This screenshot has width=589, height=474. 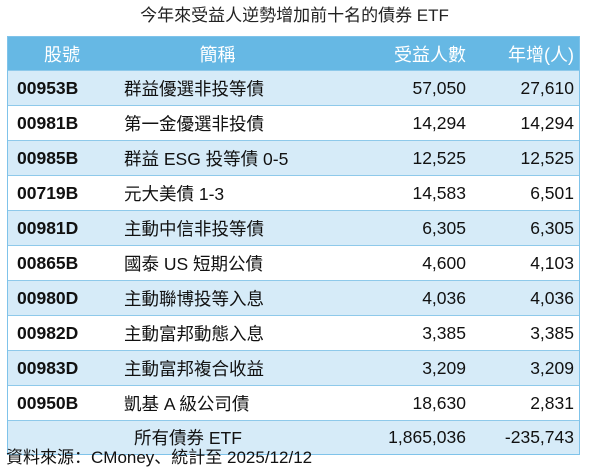 What do you see at coordinates (217, 333) in the screenshot?
I see `cell-name: 主動富邦動態入息` at bounding box center [217, 333].